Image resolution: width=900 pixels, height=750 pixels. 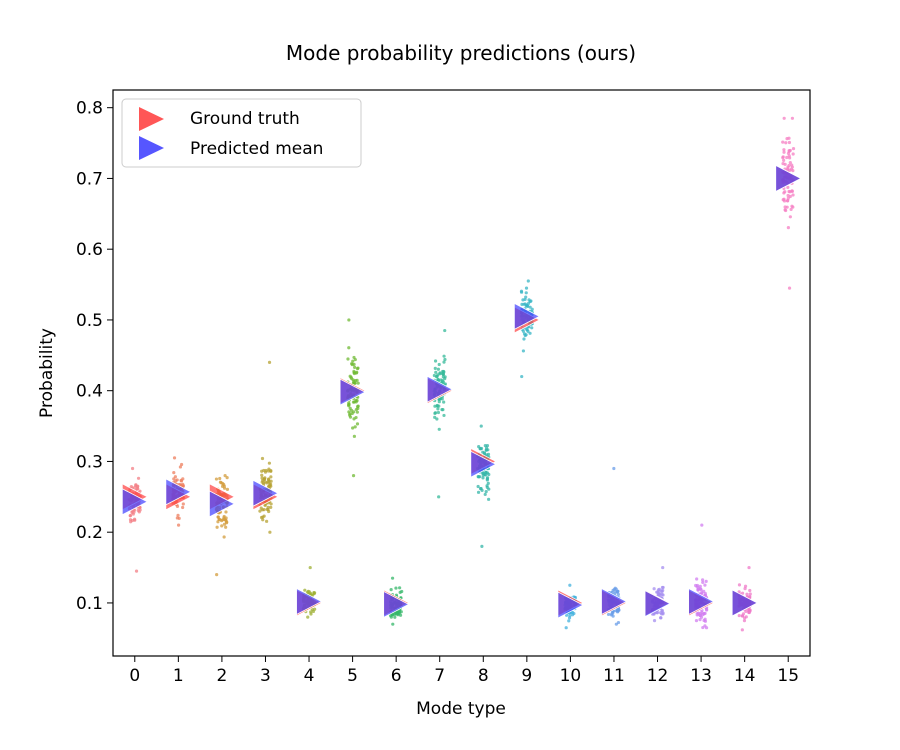 What do you see at coordinates (614, 676) in the screenshot?
I see `x-tick-label: 11` at bounding box center [614, 676].